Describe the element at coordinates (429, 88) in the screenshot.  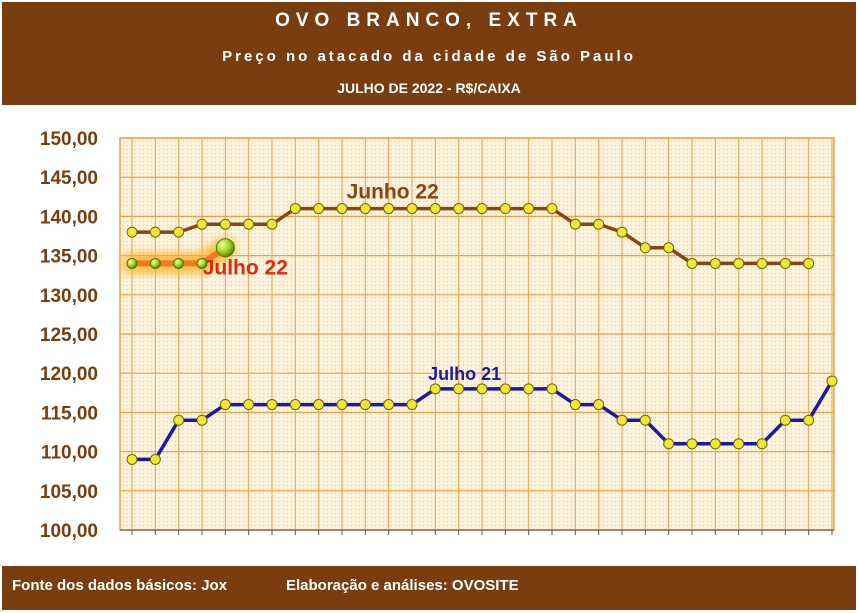
I see `chart-period: JULHO DE 2022 - R$/CAIXA` at that location.